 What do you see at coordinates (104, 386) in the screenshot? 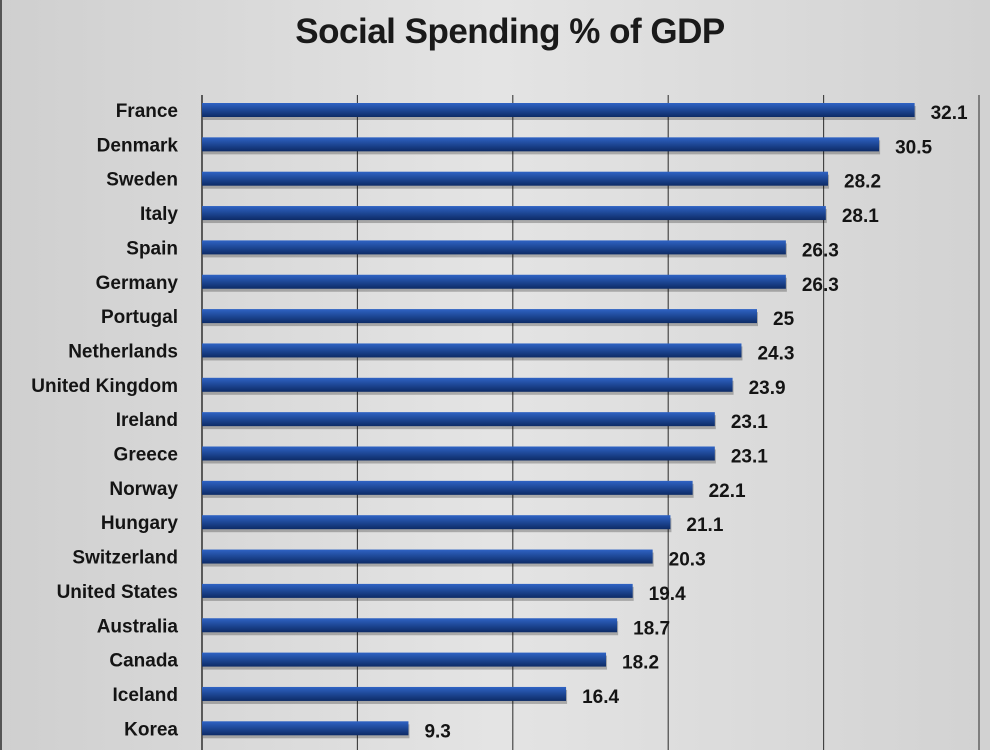
I see `category-label: United Kingdom` at bounding box center [104, 386].